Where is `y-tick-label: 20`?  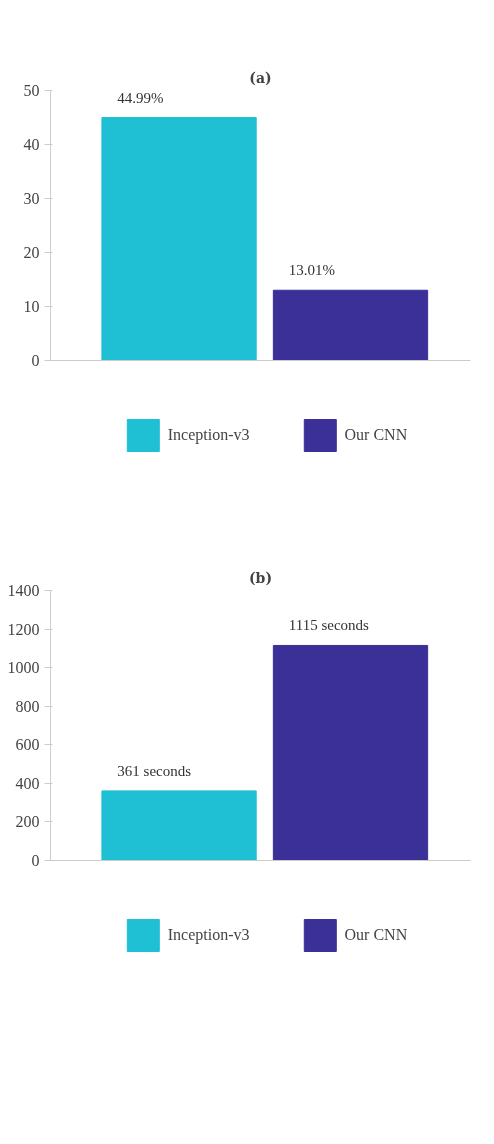 y-tick-label: 20 is located at coordinates (31, 252).